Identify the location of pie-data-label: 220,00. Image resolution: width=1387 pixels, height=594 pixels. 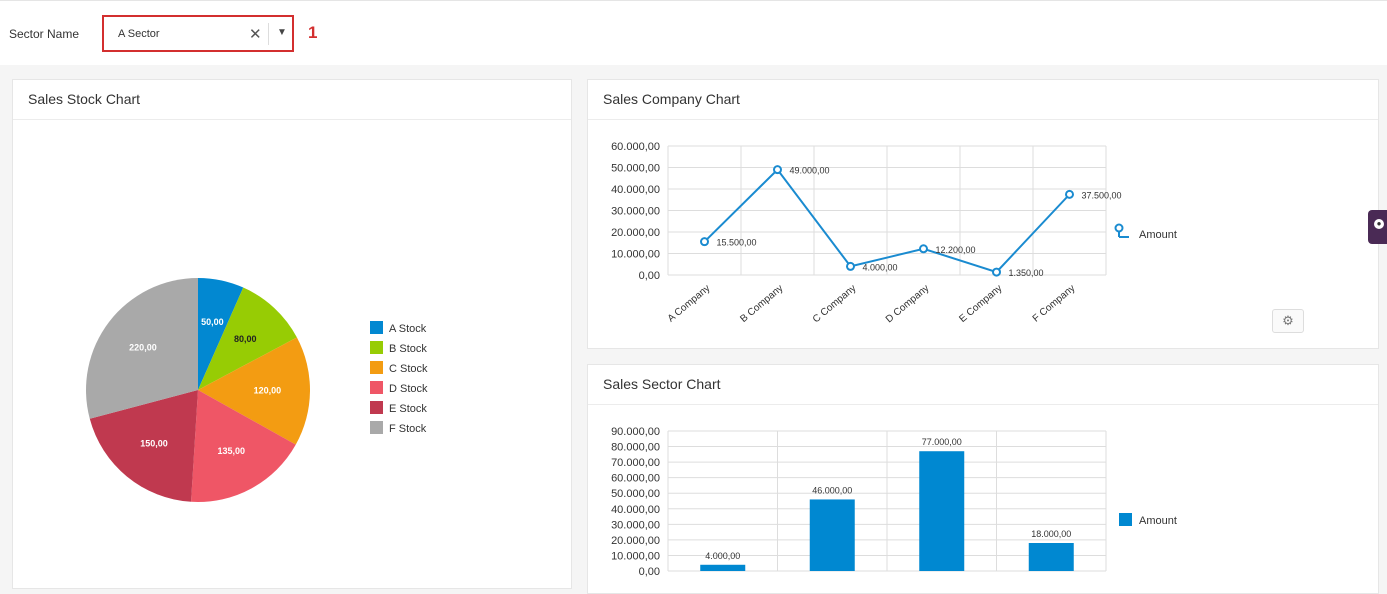
(143, 348).